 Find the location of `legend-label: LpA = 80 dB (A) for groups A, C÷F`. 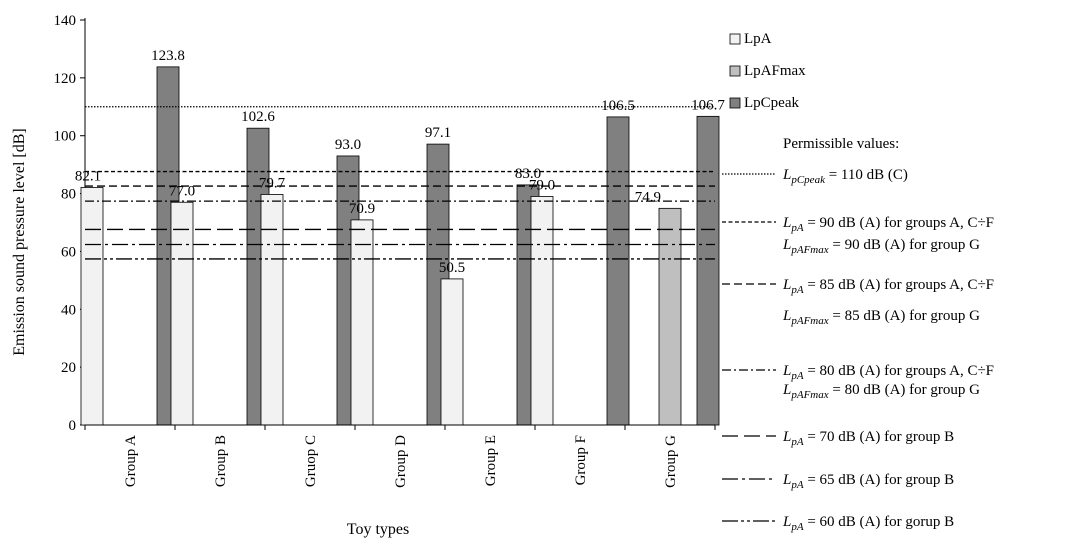

legend-label: LpA = 80 dB (A) for groups A, C÷F is located at coordinates (888, 372).